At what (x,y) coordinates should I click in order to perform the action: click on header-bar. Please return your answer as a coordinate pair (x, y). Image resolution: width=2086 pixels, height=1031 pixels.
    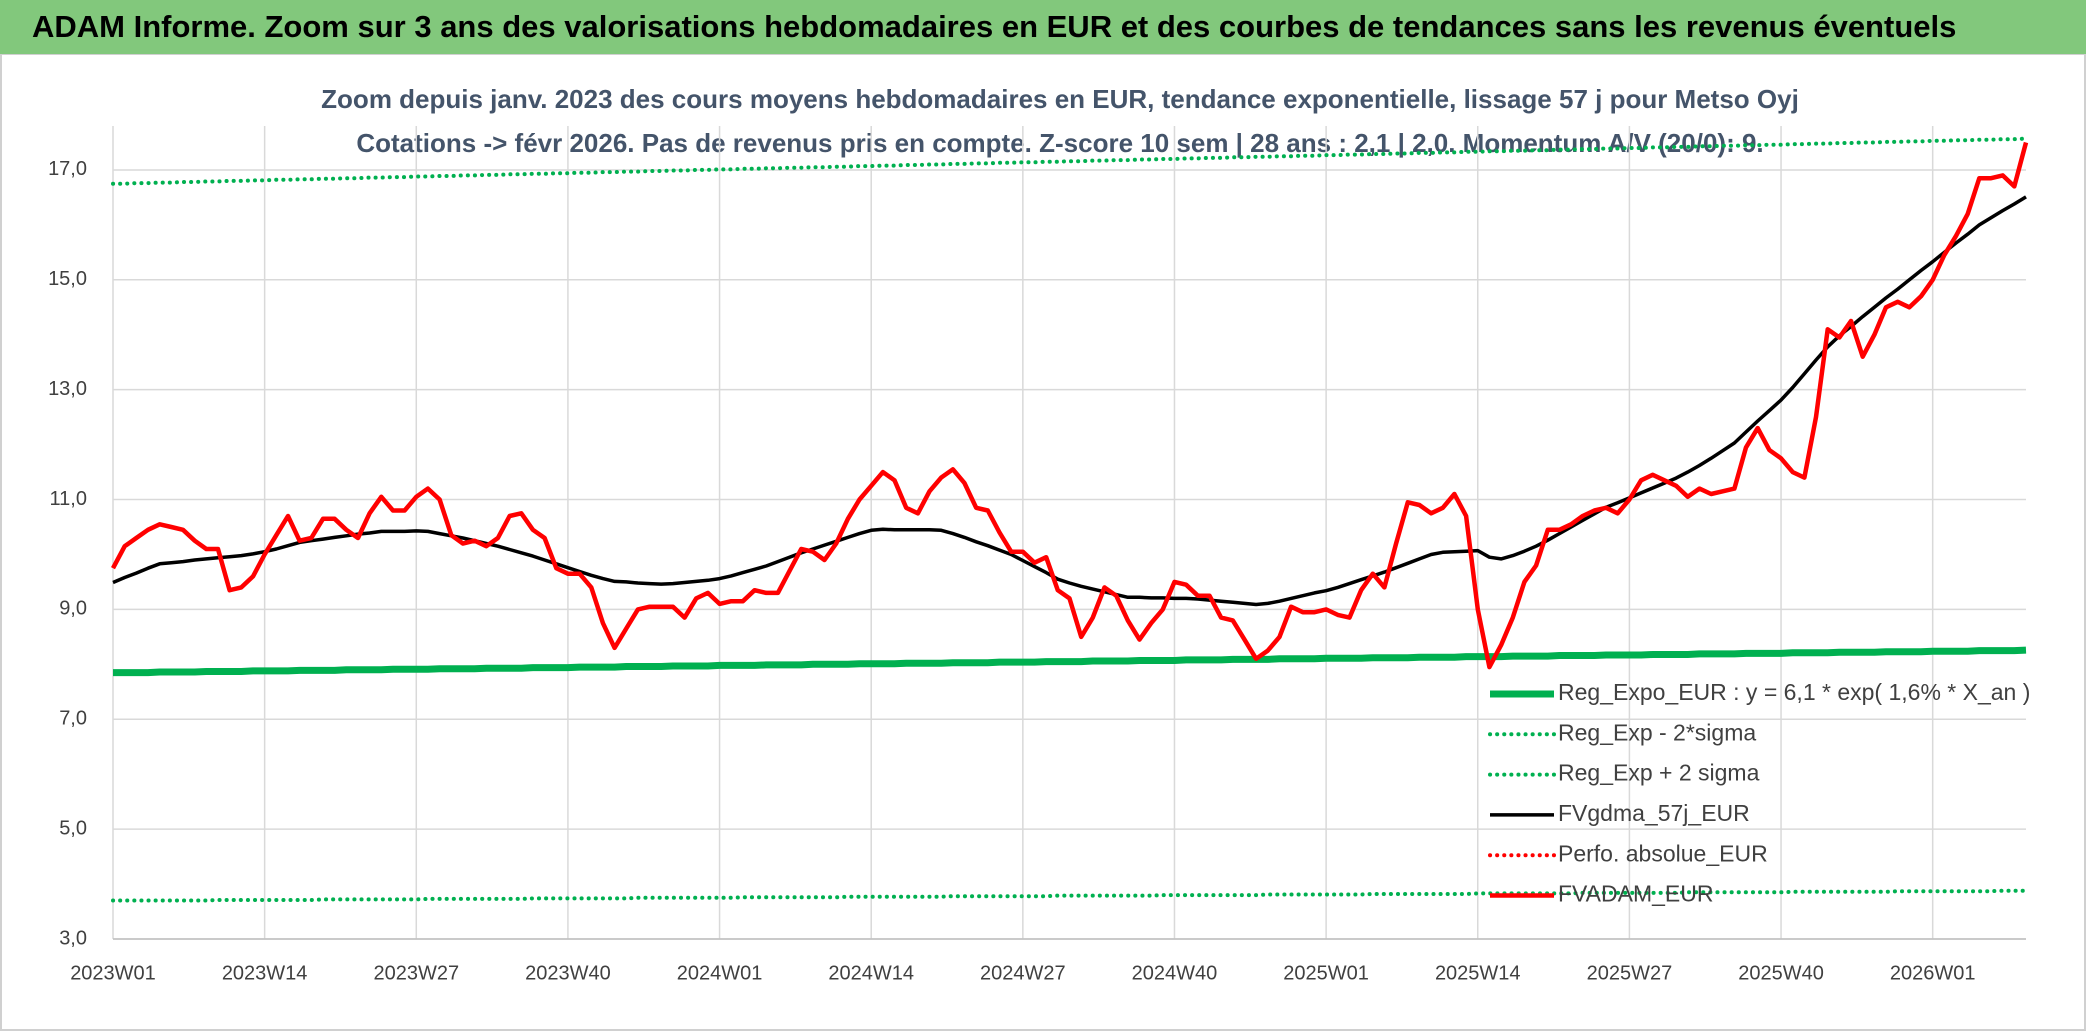
    Looking at the image, I should click on (1043, 27).